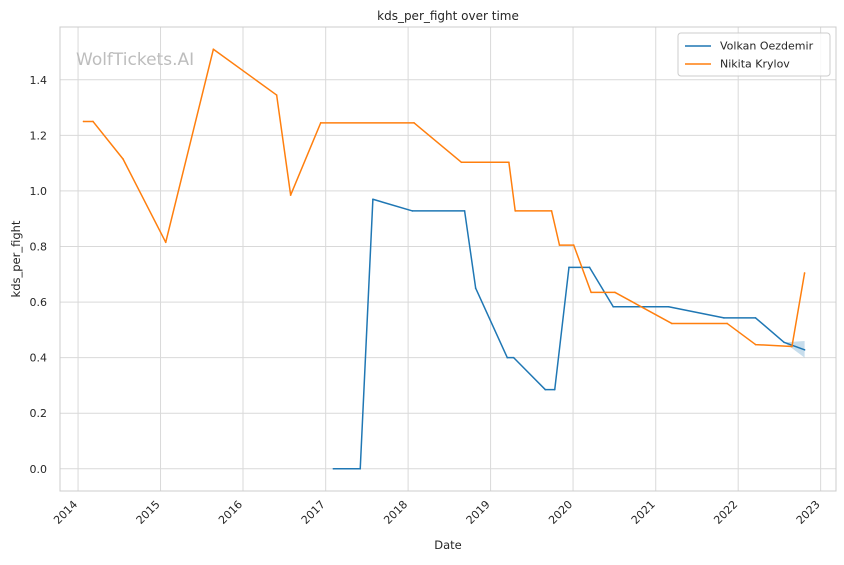 This screenshot has height=565, width=844. What do you see at coordinates (39, 413) in the screenshot?
I see `y-tick-label: 0.2` at bounding box center [39, 413].